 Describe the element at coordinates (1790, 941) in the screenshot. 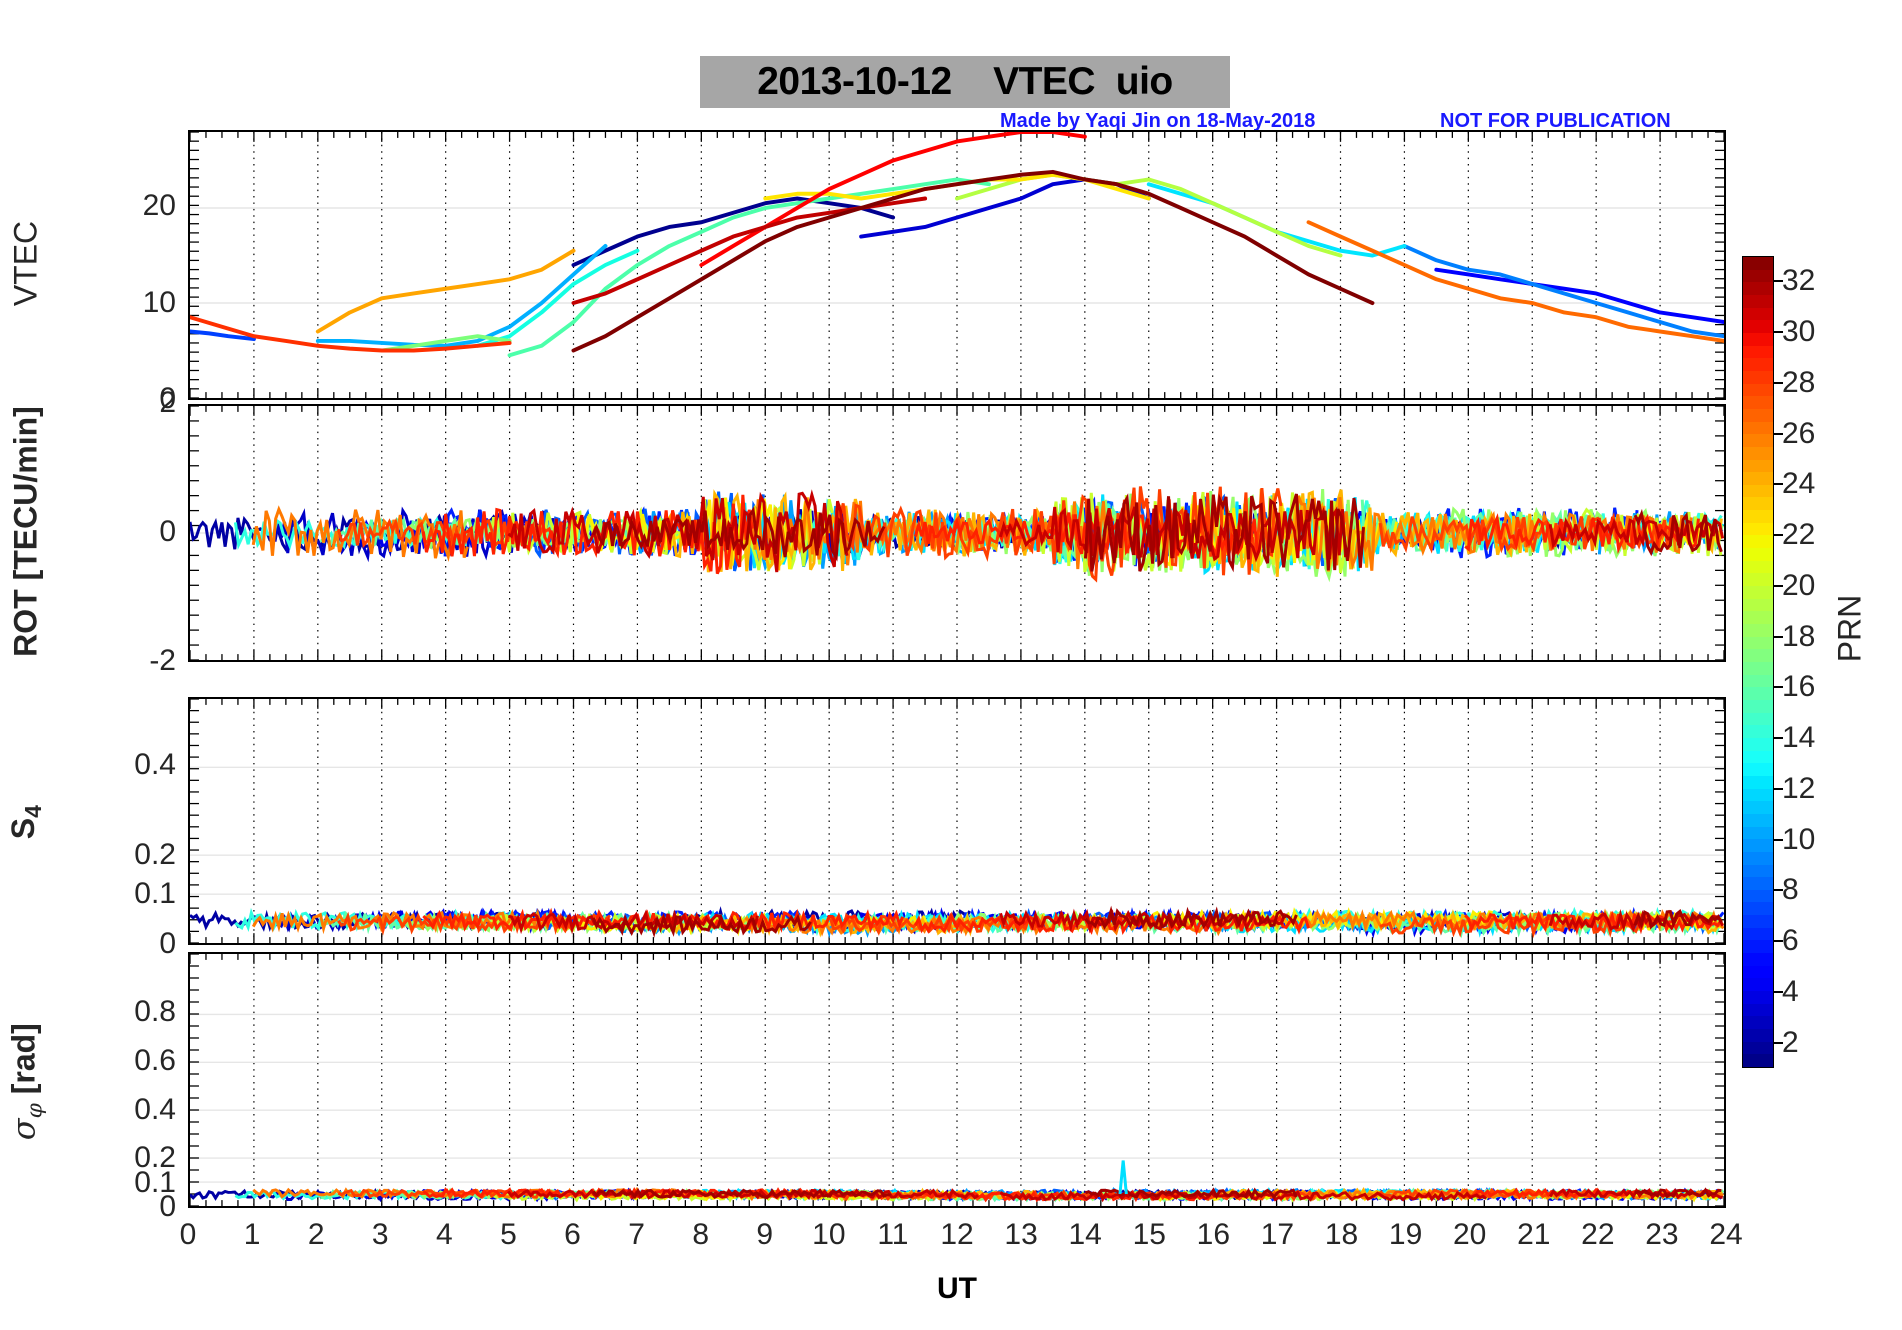

I see `colorbar-tick-6: 6` at that location.